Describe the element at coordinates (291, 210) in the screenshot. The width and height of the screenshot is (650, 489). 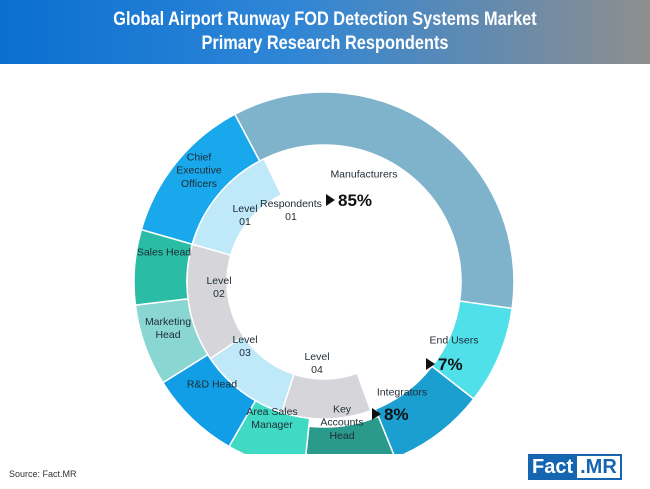
I see `center-label: Respondents 01` at that location.